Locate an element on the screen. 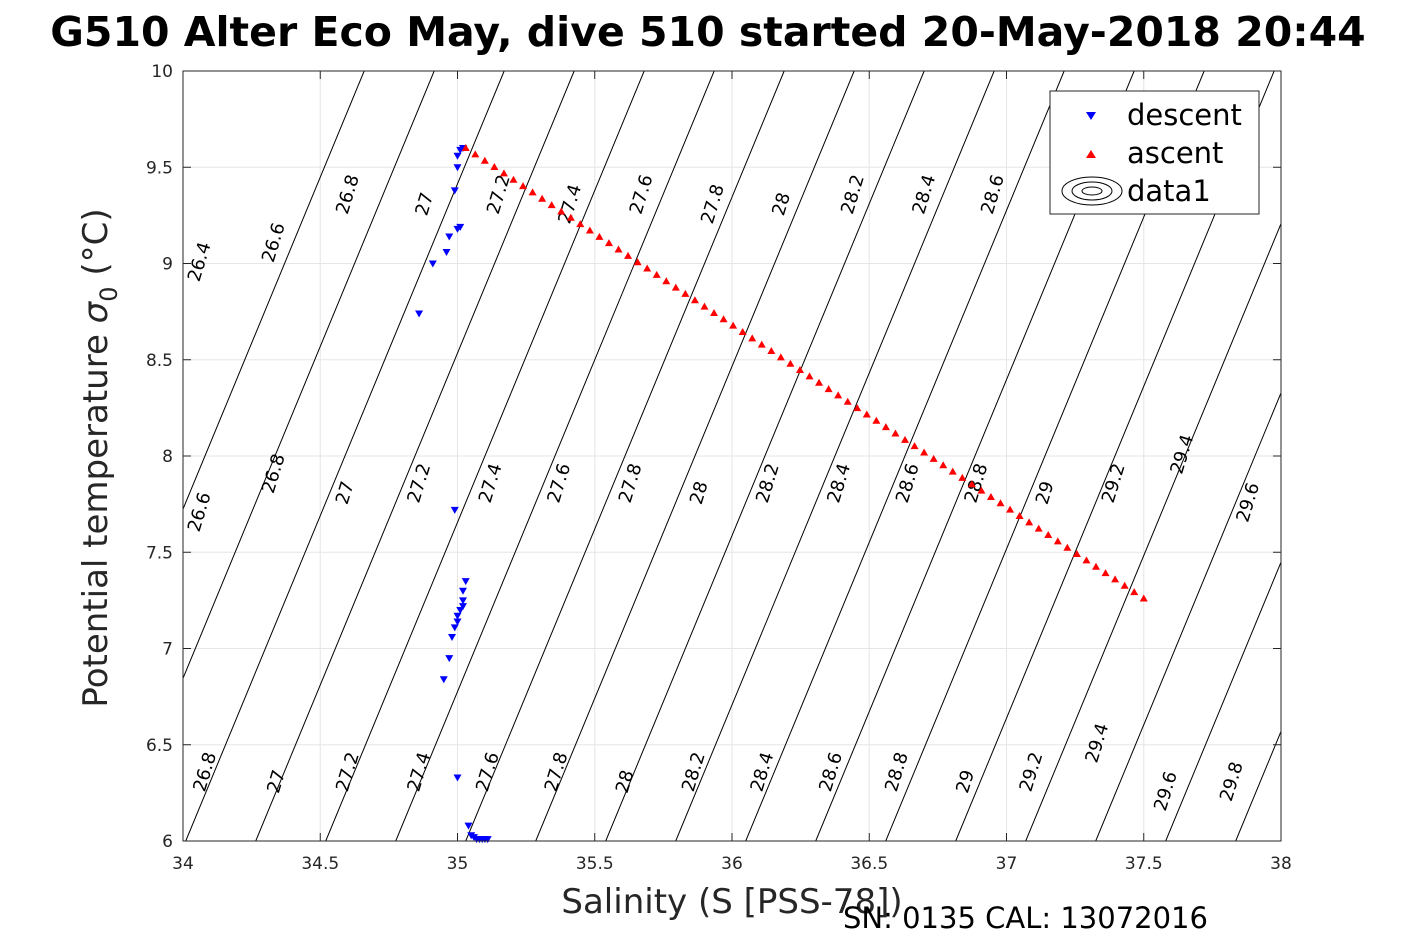  legend-descent-label: descent is located at coordinates (1184, 115).